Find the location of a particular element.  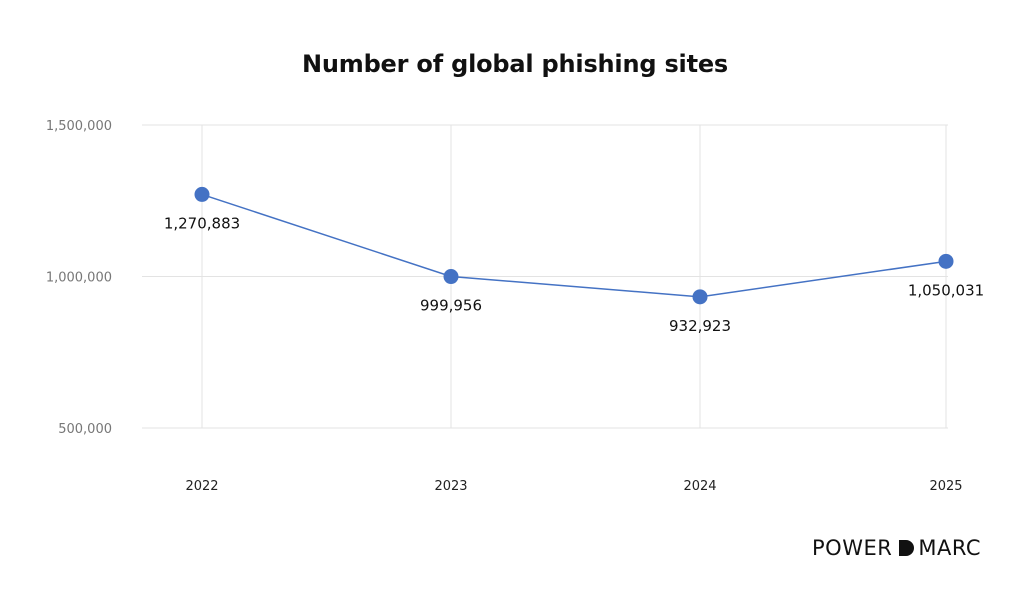

series-line is located at coordinates (574, 245).